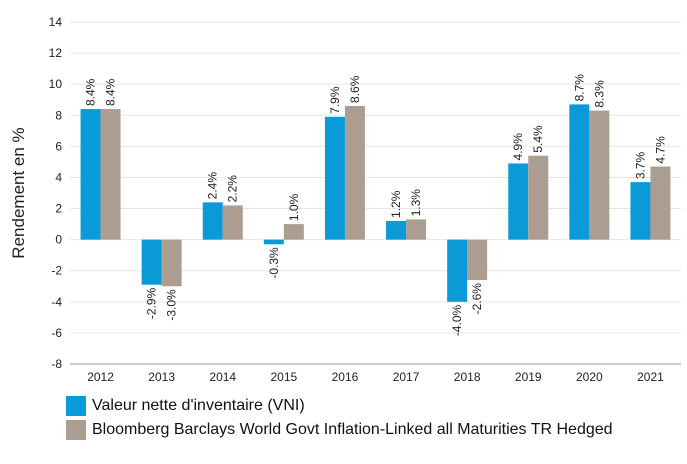 This screenshot has width=687, height=464. What do you see at coordinates (56, 333) in the screenshot?
I see `y-tick-label: -6` at bounding box center [56, 333].